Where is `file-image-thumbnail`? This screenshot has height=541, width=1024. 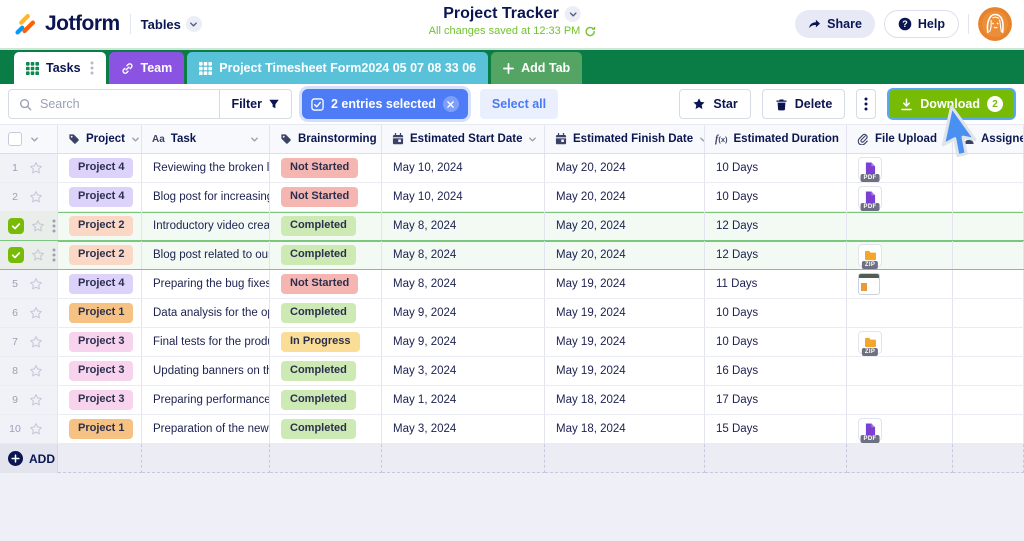 file-image-thumbnail is located at coordinates (869, 284).